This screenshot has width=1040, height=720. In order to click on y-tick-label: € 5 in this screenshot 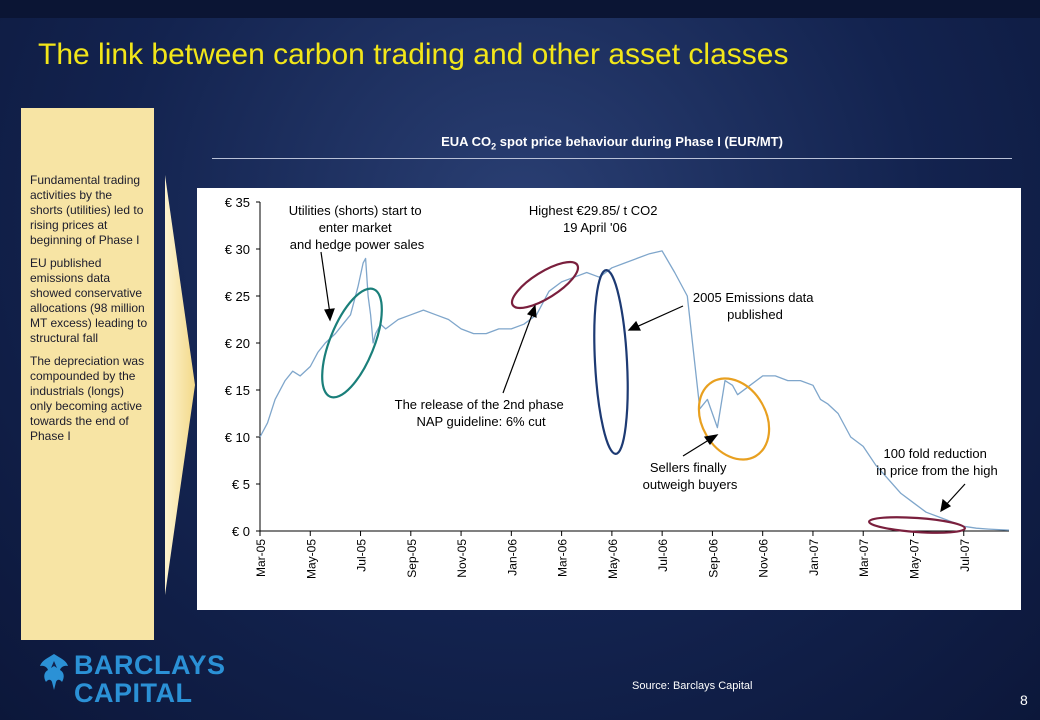, I will do `click(241, 484)`.